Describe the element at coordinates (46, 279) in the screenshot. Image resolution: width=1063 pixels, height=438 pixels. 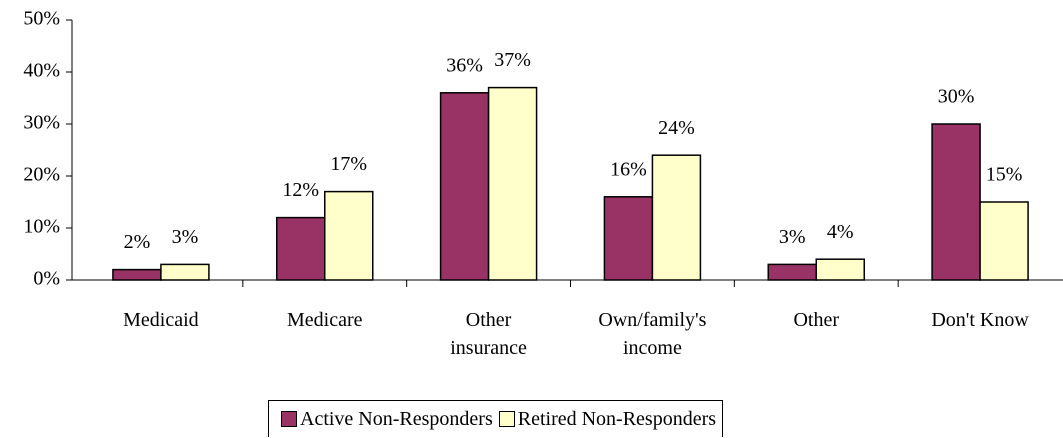
I see `y-tick-label: 0%` at that location.